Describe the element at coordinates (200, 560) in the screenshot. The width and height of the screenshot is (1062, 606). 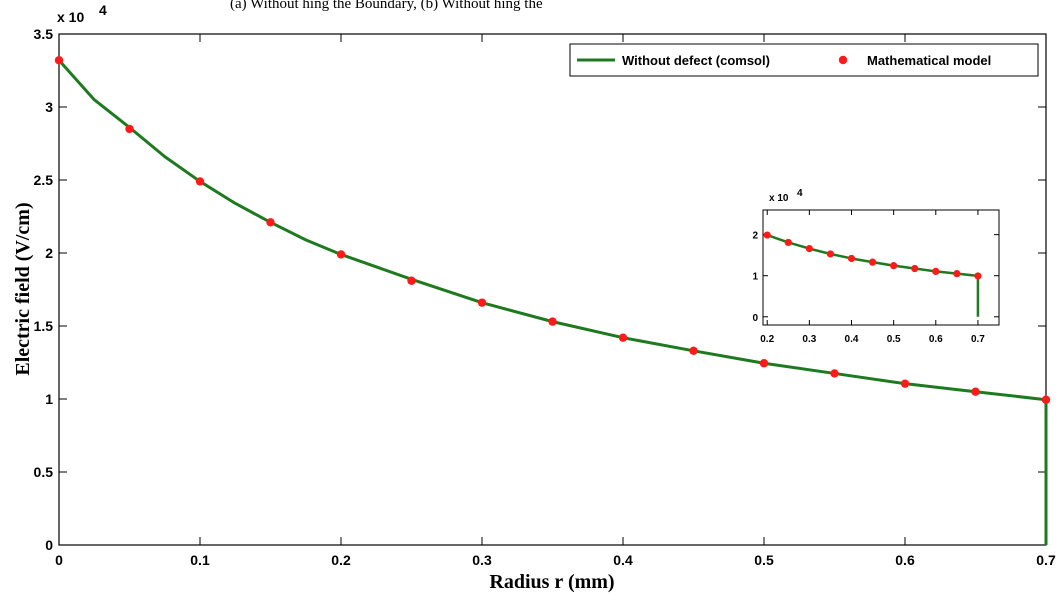
I see `x-tick-label: 0.1` at that location.